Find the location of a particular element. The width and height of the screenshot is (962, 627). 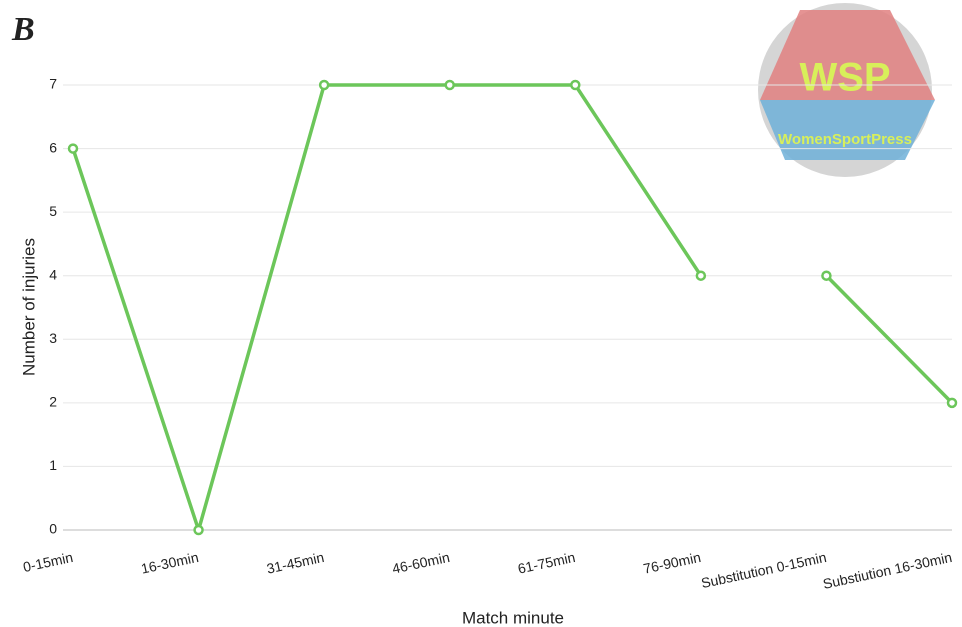

y-tick-label: 0 is located at coordinates (53, 529).